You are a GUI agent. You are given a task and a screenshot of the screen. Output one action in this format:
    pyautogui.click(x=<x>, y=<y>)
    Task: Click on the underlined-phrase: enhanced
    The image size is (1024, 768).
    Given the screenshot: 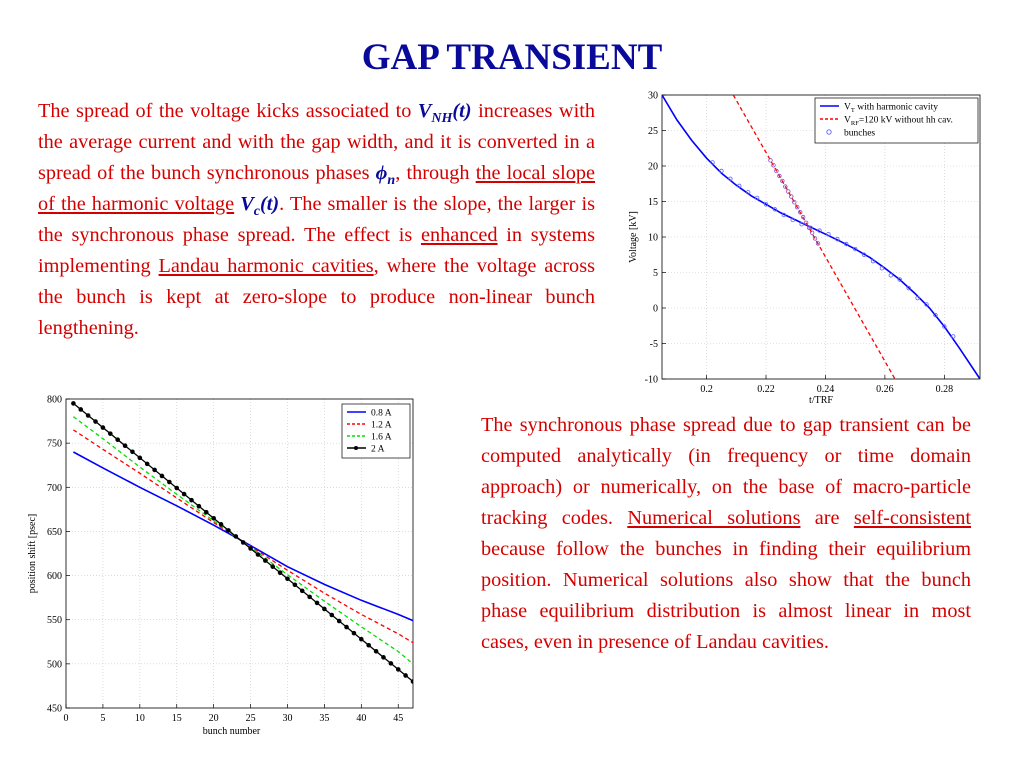 What is the action you would take?
    pyautogui.click(x=459, y=235)
    